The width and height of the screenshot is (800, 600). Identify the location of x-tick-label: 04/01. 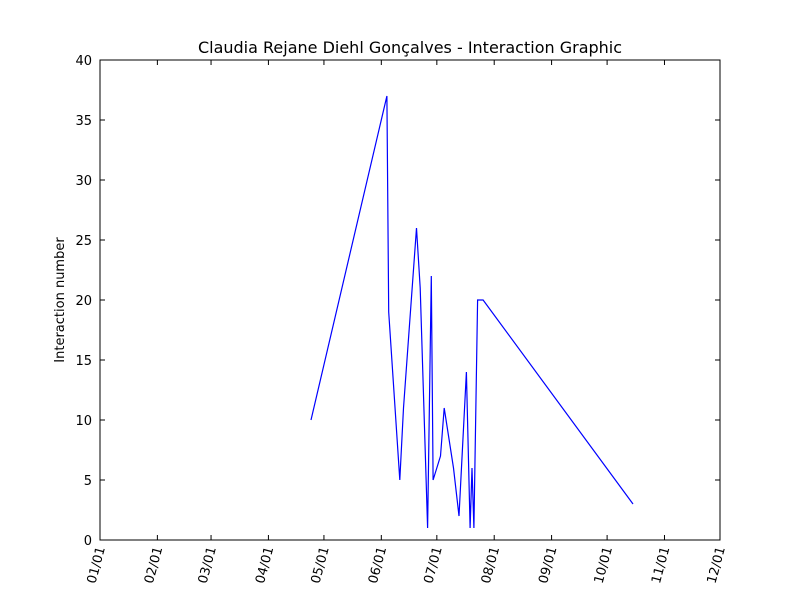
(265, 565).